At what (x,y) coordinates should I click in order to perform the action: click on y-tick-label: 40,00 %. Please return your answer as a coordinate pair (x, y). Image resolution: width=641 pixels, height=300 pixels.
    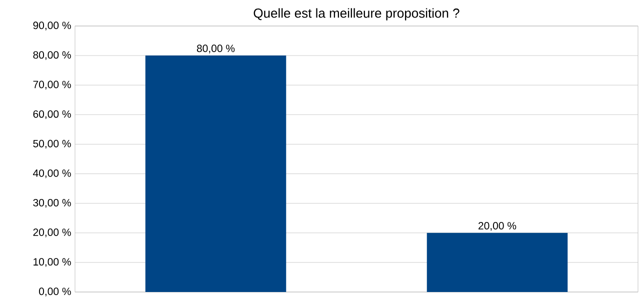
    Looking at the image, I should click on (52, 173).